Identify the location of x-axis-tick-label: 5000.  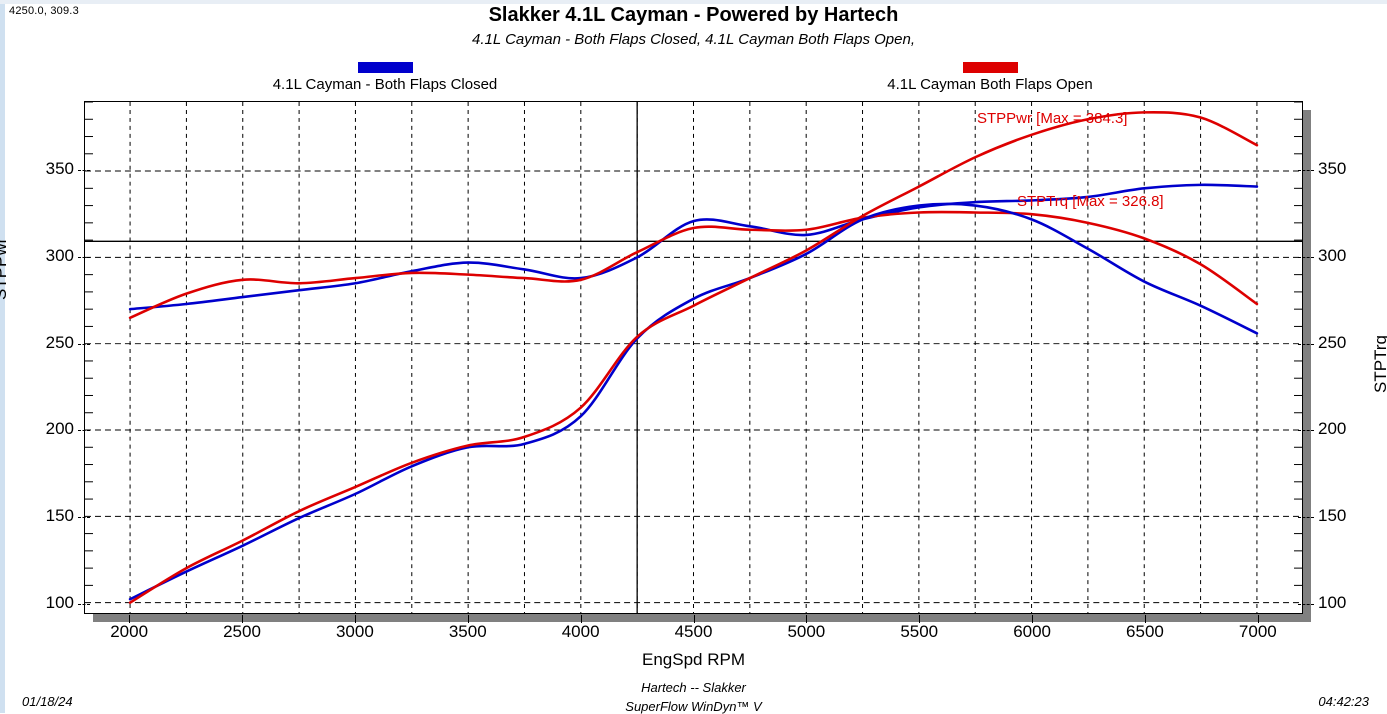
(806, 631).